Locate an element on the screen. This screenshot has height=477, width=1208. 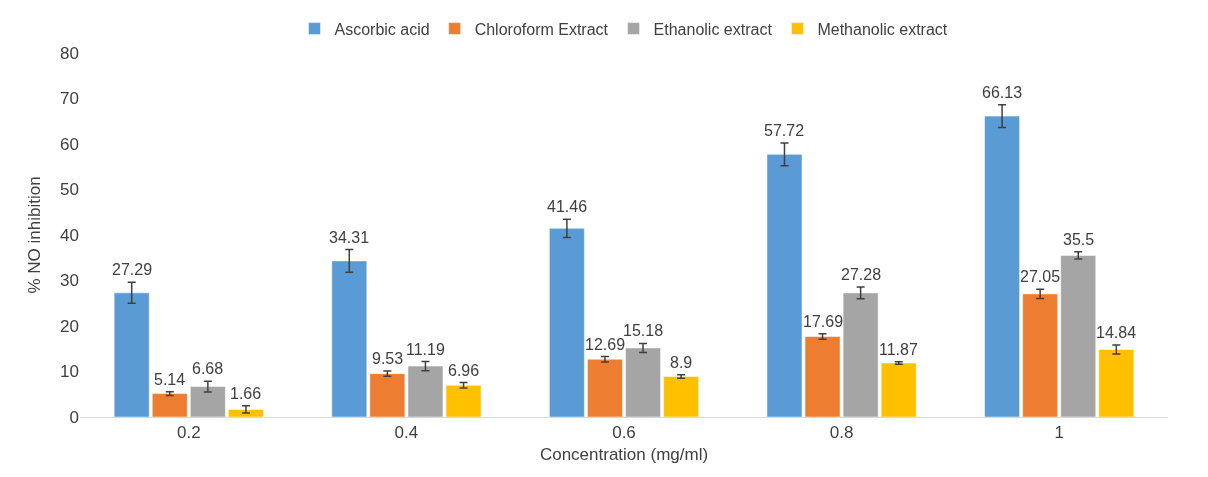
data-label: 15.18 is located at coordinates (643, 330).